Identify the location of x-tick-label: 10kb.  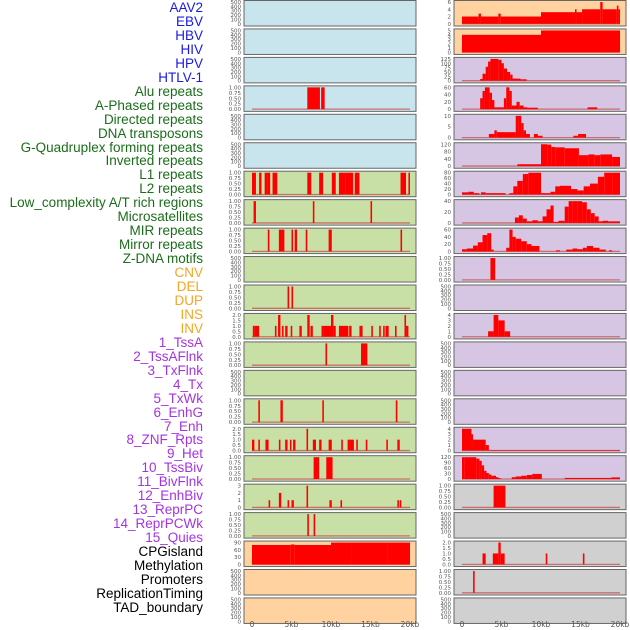
(331, 624).